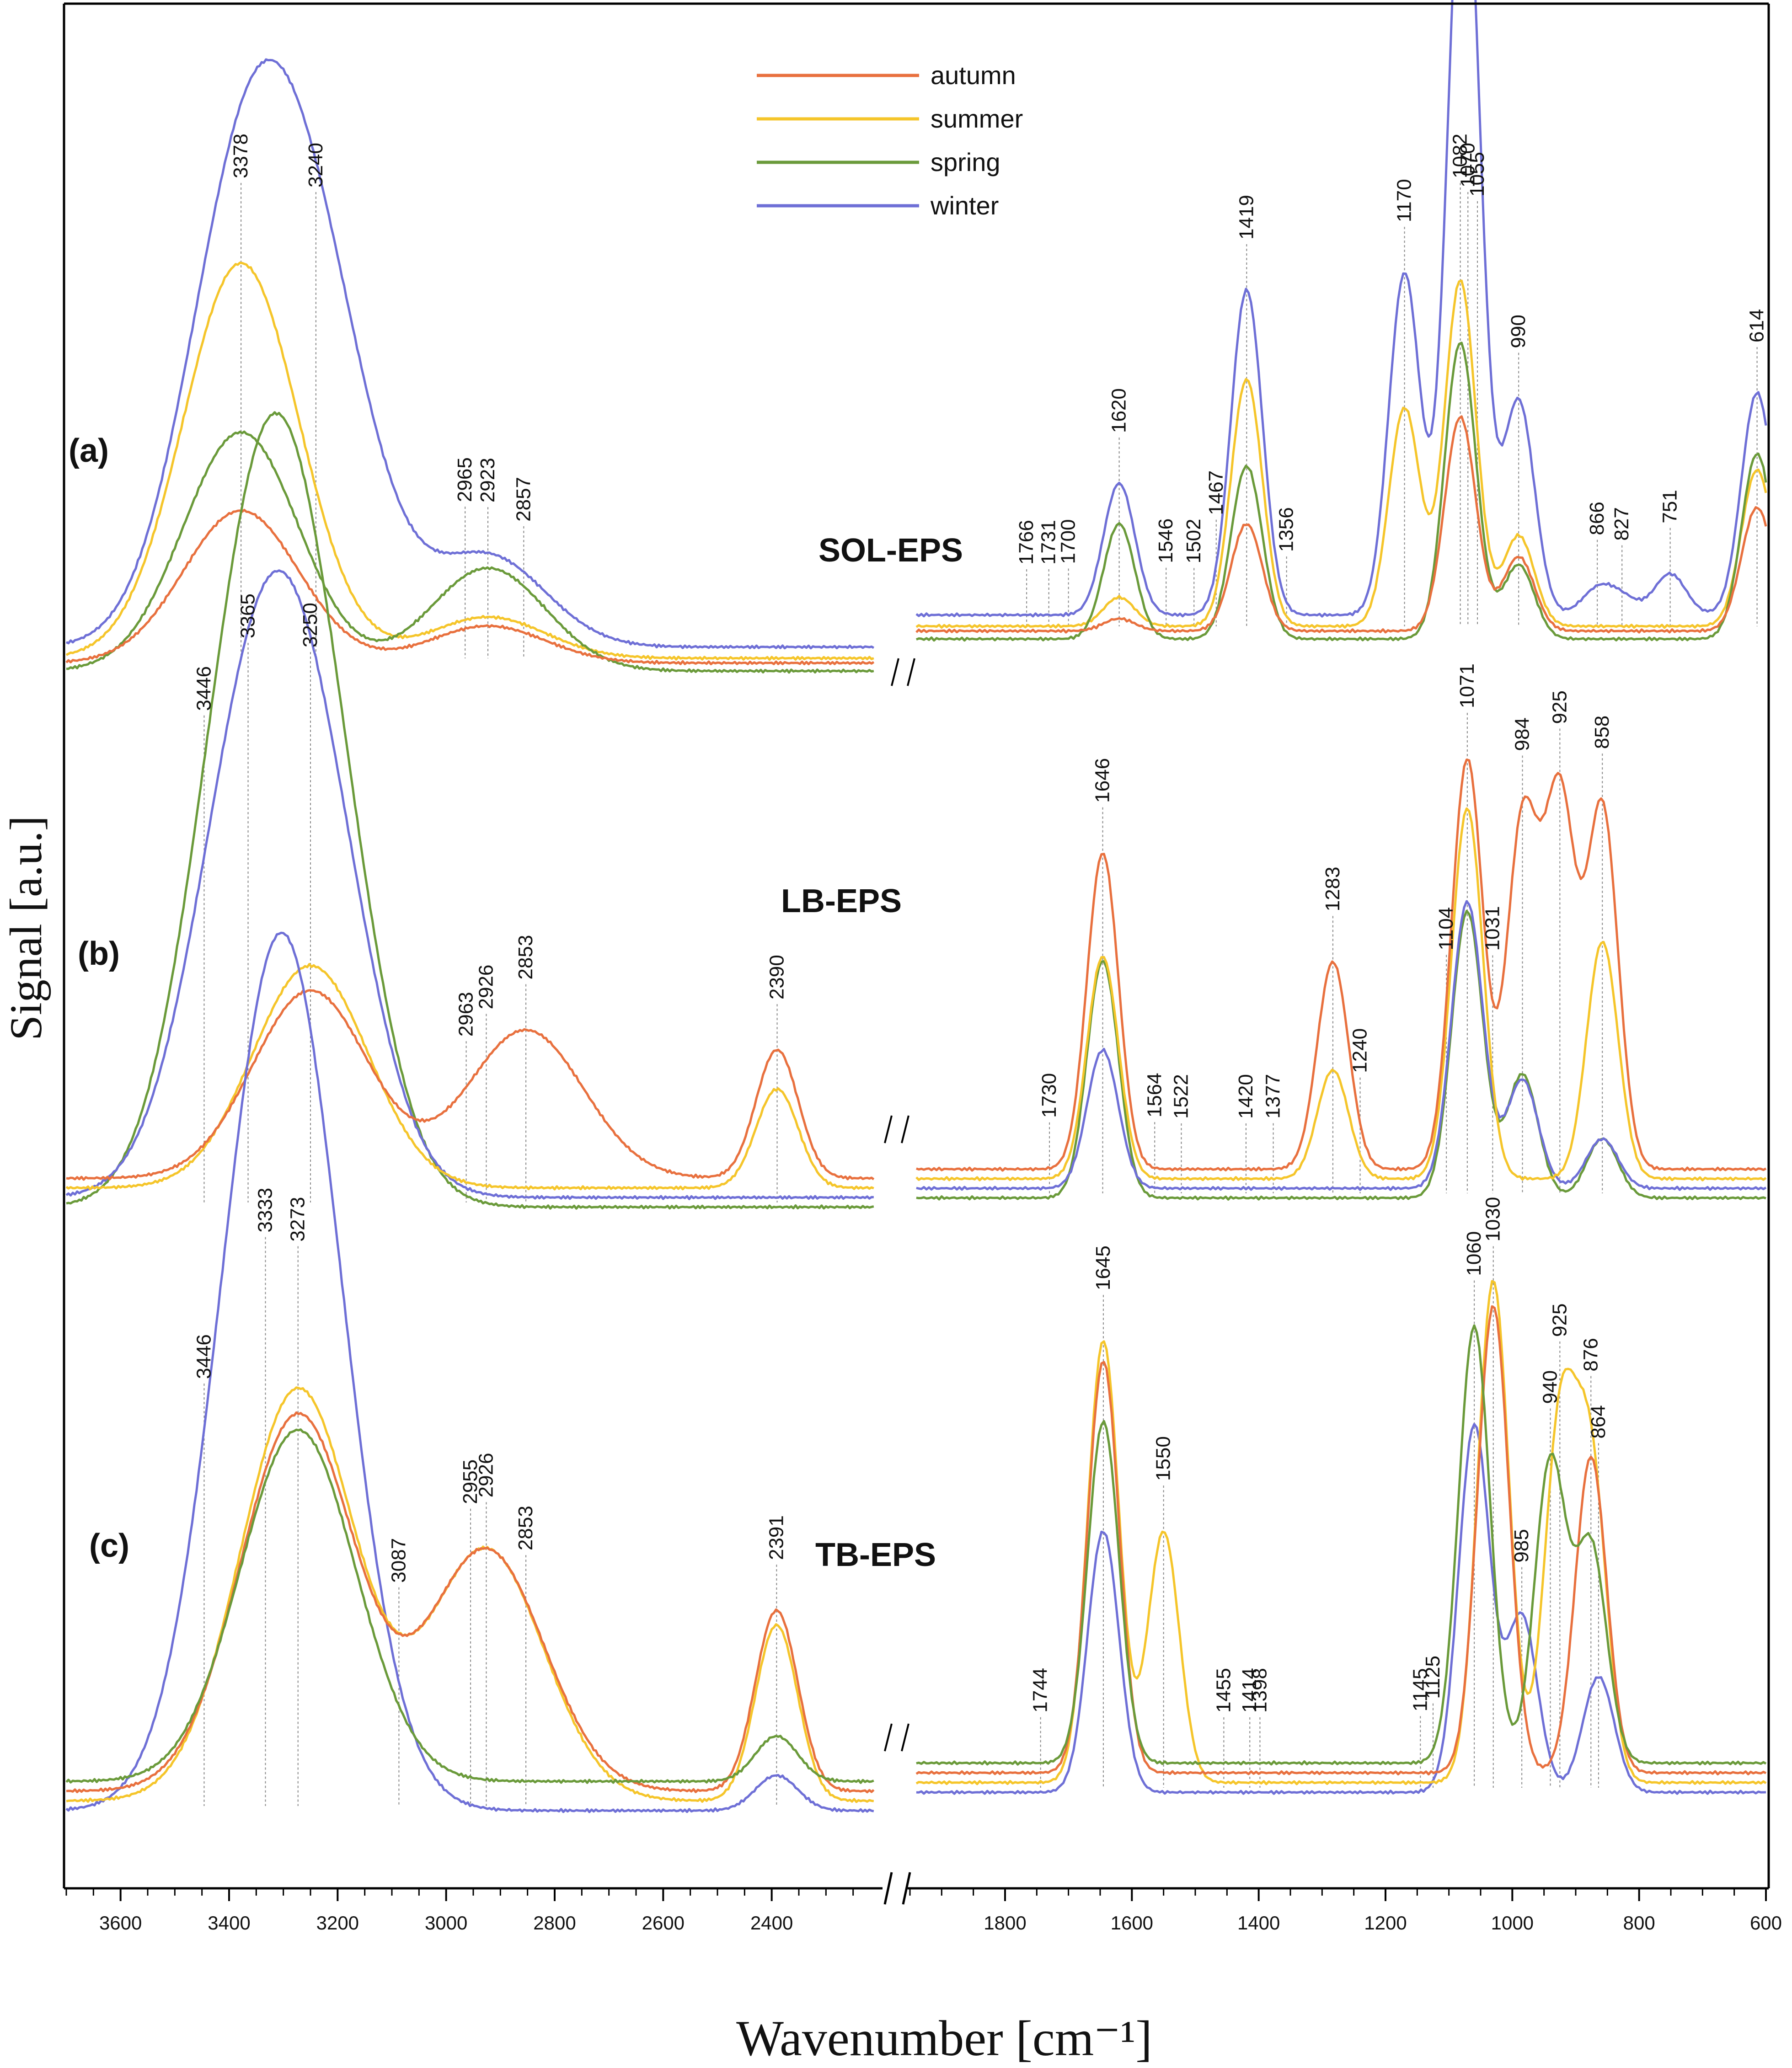 The width and height of the screenshot is (1792, 2068). Describe the element at coordinates (298, 1219) in the screenshot. I see `peak-label-3273: 3273` at that location.